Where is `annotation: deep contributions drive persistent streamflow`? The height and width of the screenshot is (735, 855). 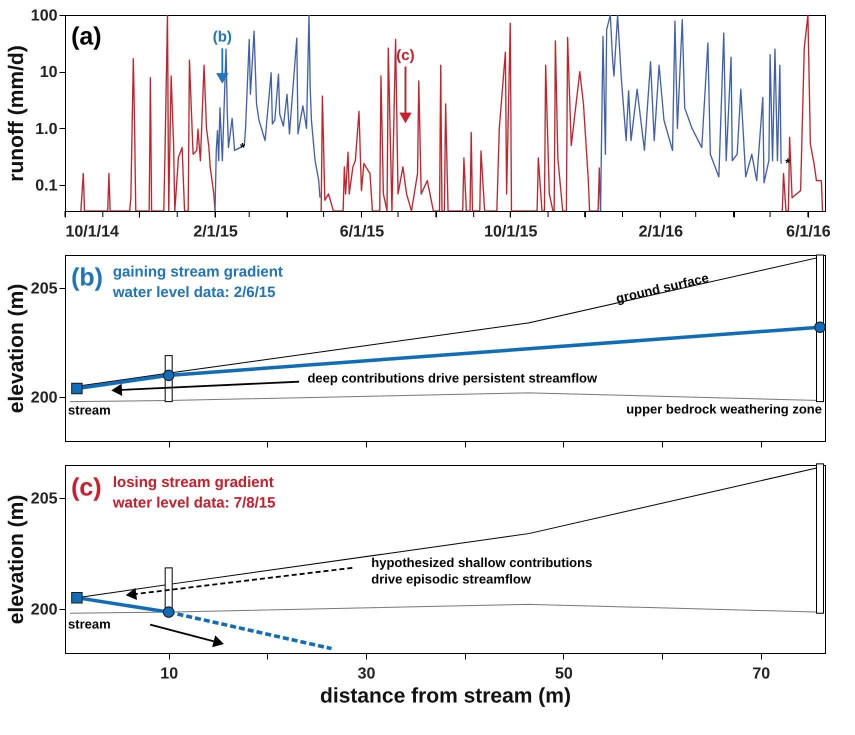
annotation: deep contributions drive persistent streamflow is located at coordinates (452, 378).